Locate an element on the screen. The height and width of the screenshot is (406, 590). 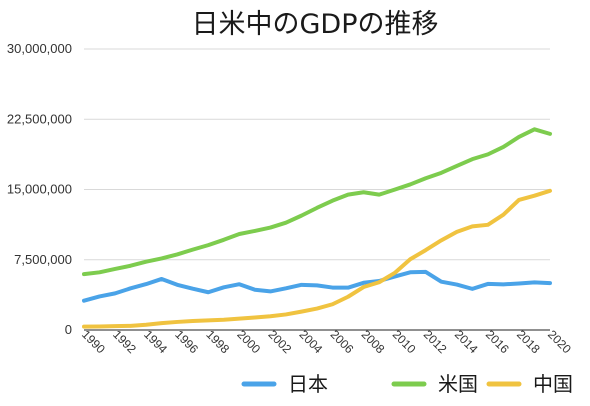
x-tick-label: 1994 is located at coordinates (155, 341).